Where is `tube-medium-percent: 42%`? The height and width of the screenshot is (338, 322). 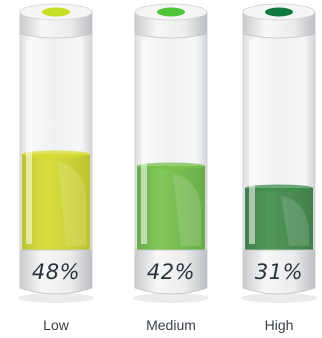 tube-medium-percent: 42% is located at coordinates (171, 272).